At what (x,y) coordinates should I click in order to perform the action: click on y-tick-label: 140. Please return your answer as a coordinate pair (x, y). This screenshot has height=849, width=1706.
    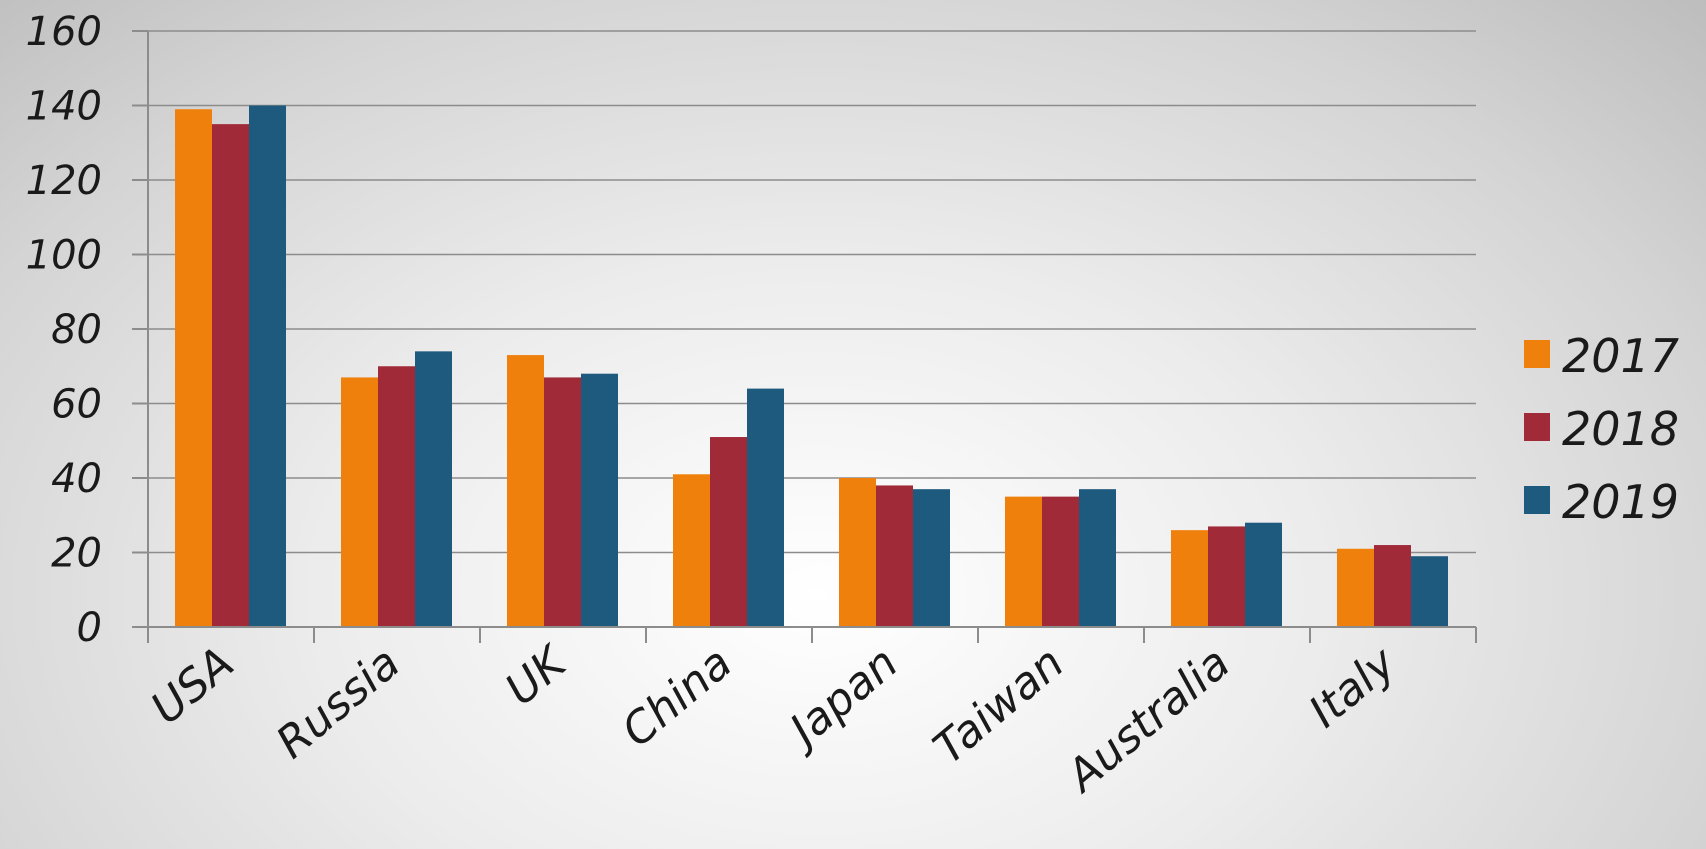
    Looking at the image, I should click on (64, 107).